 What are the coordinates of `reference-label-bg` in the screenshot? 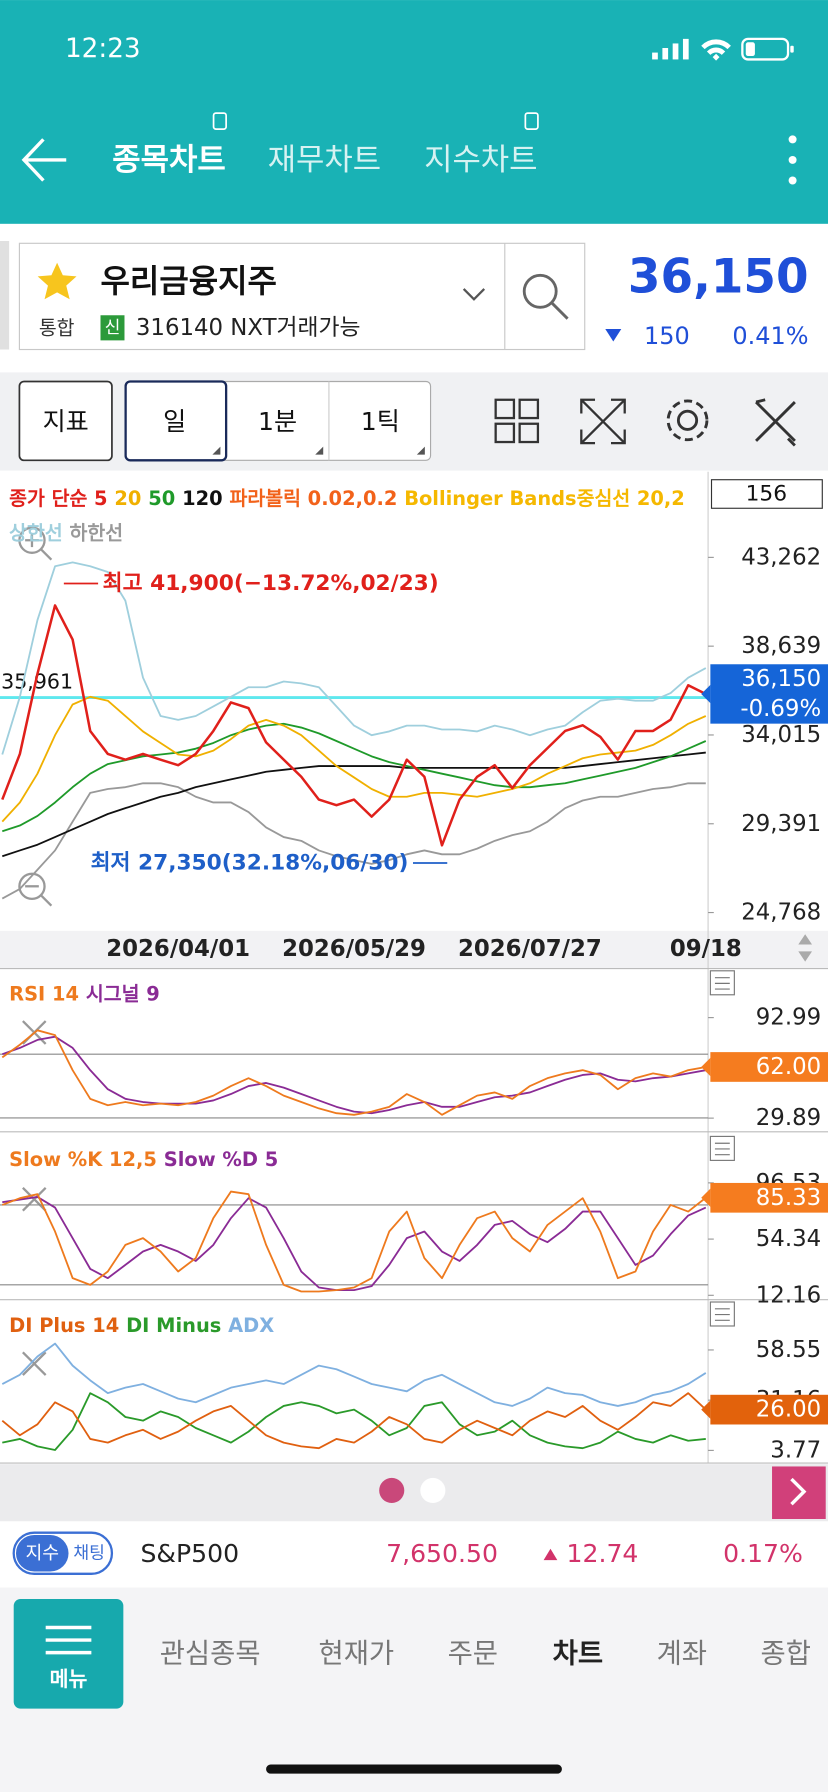 It's located at (38, 682).